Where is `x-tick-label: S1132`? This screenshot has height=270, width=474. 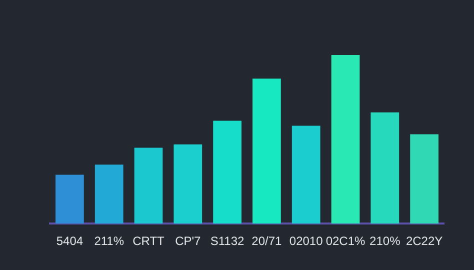 x-tick-label: S1132 is located at coordinates (227, 241).